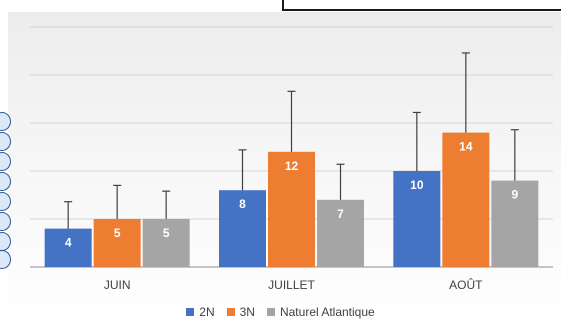 The image size is (561, 331). What do you see at coordinates (327, 312) in the screenshot?
I see `legend-label: Naturel Atlantique` at bounding box center [327, 312].